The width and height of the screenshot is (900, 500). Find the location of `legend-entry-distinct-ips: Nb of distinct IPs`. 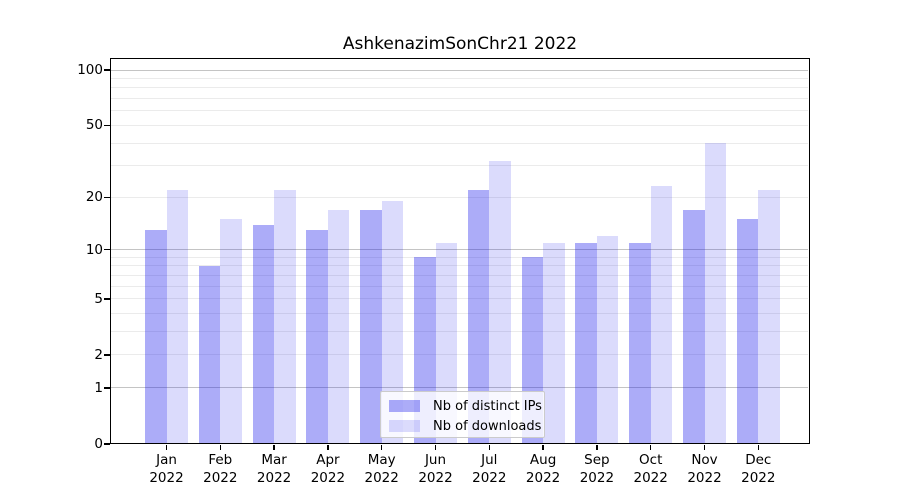

legend-entry-distinct-ips: Nb of distinct IPs is located at coordinates (465, 406).